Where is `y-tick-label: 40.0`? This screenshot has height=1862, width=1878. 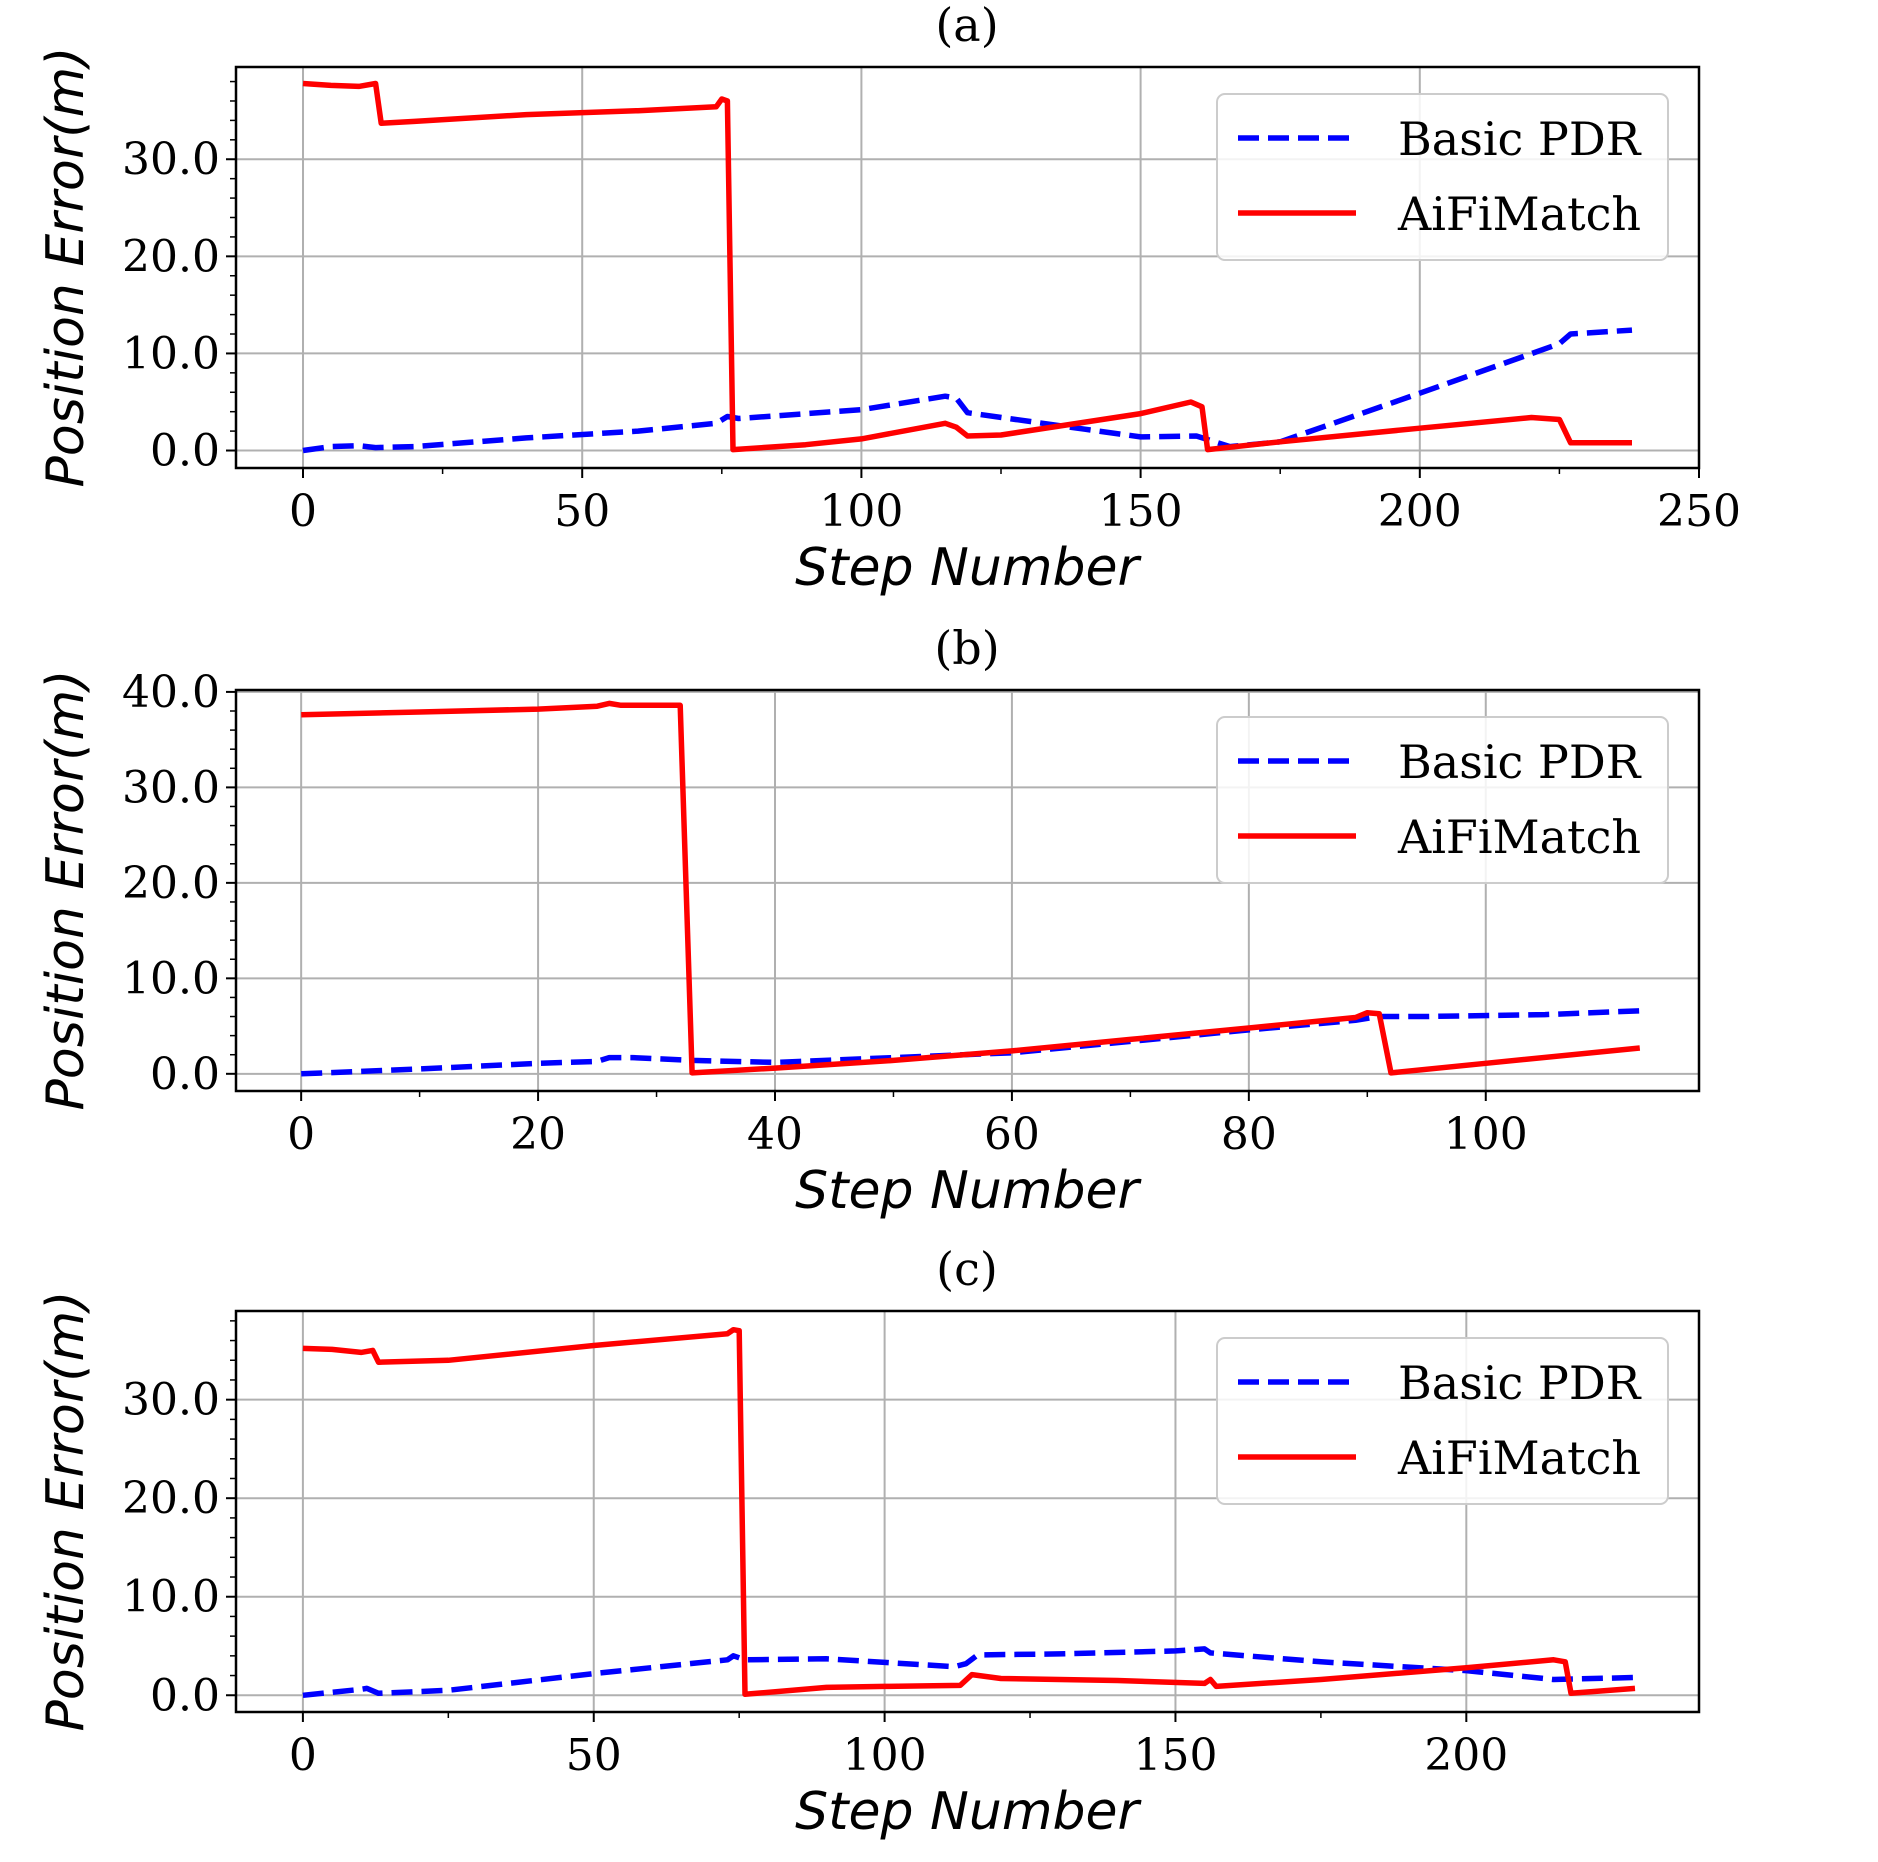
y-tick-label: 40.0 is located at coordinates (171, 692).